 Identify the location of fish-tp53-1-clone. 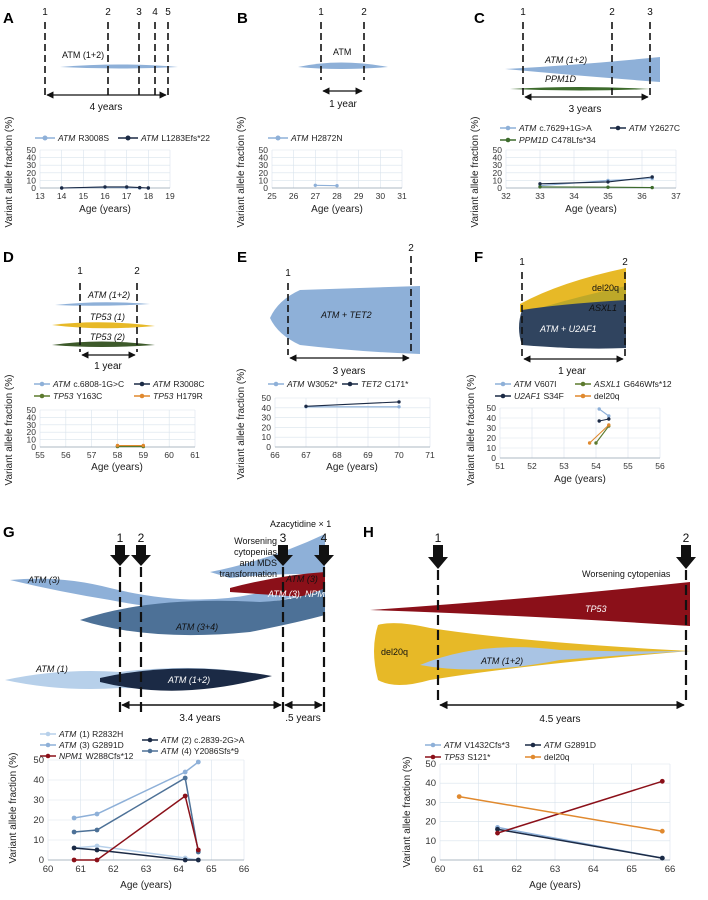
(103, 325).